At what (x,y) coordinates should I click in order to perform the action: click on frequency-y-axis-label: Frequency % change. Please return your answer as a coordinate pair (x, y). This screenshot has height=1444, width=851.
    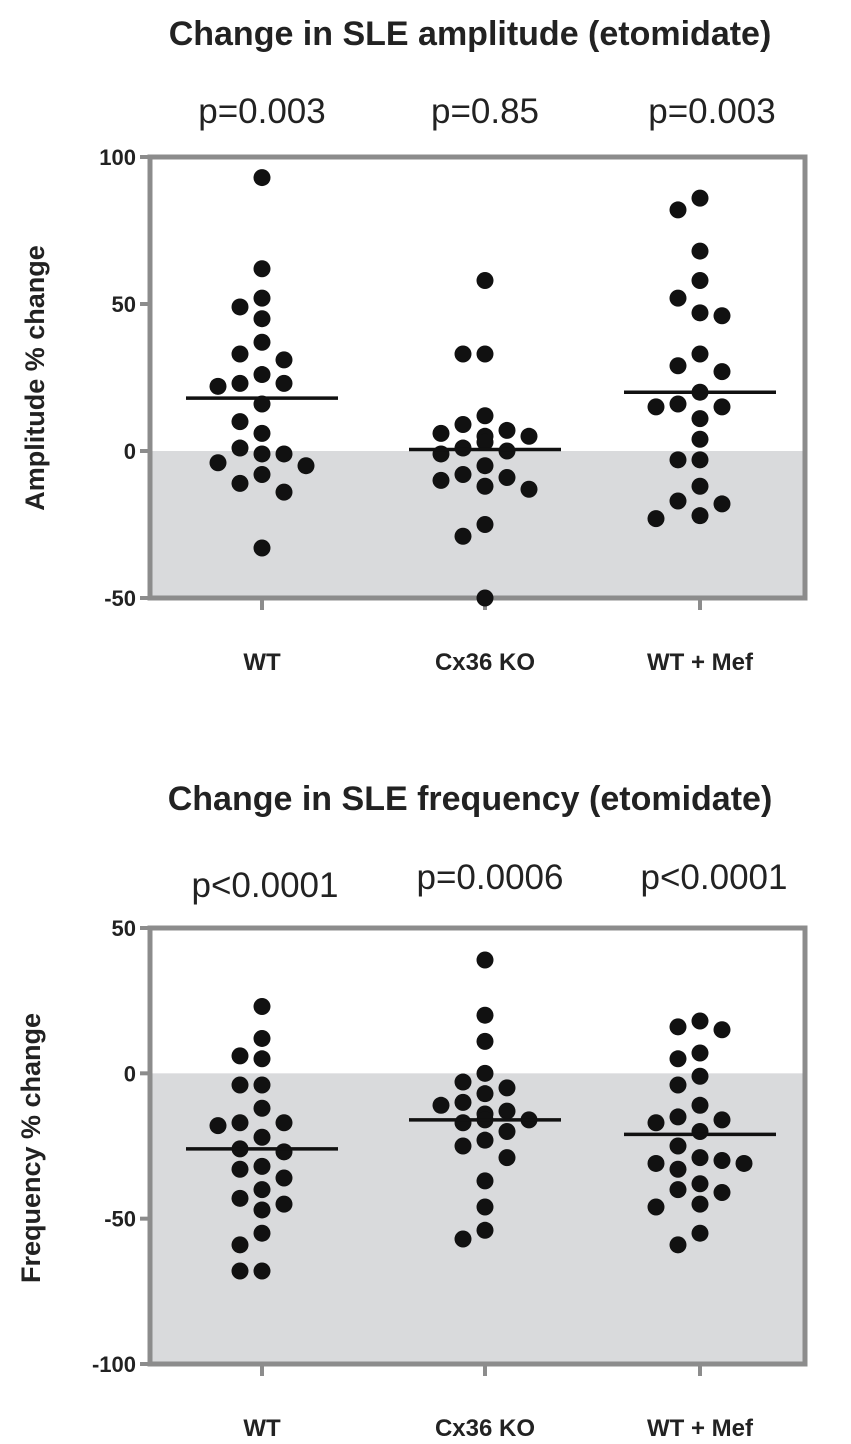
    Looking at the image, I should click on (31, 1148).